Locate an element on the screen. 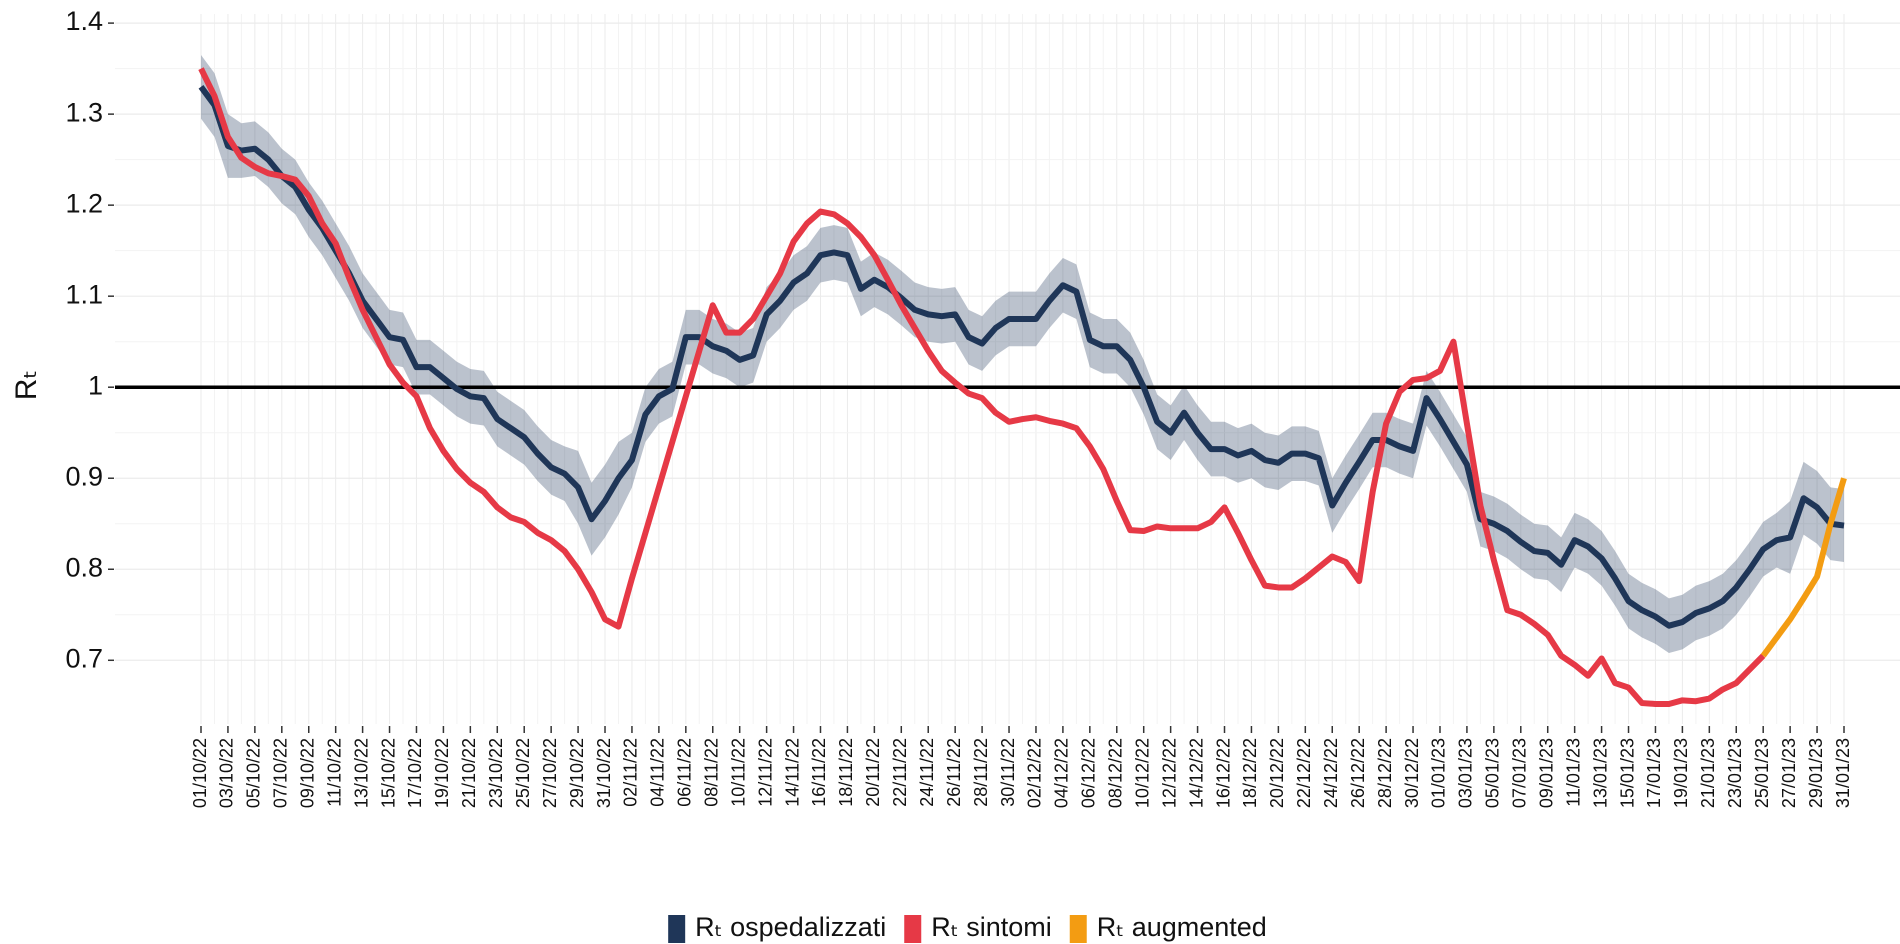 The height and width of the screenshot is (944, 1900). x-tick-label: 04/12/22 is located at coordinates (1062, 773).